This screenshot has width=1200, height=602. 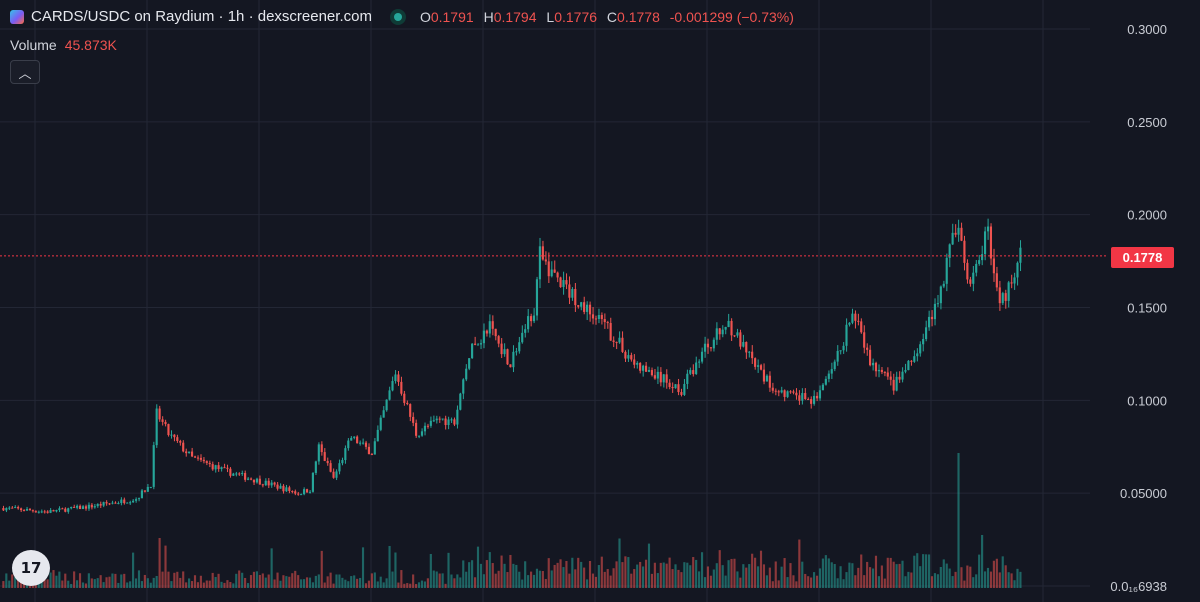 I want to click on tradingview-logo-icon: 17, so click(x=31, y=568).